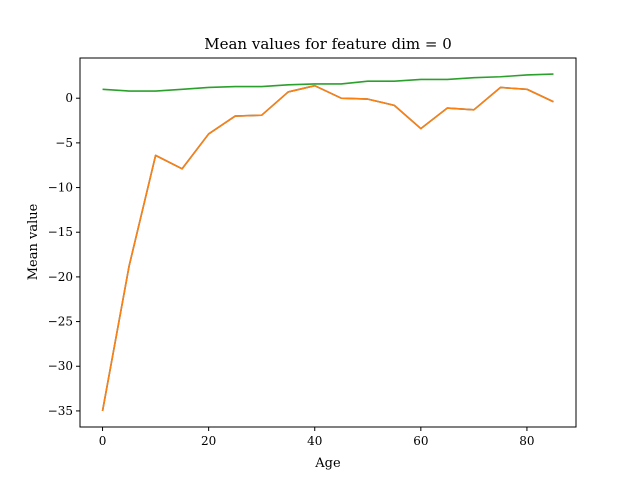 This screenshot has height=480, width=640. I want to click on y-tick-label: 0, so click(69, 98).